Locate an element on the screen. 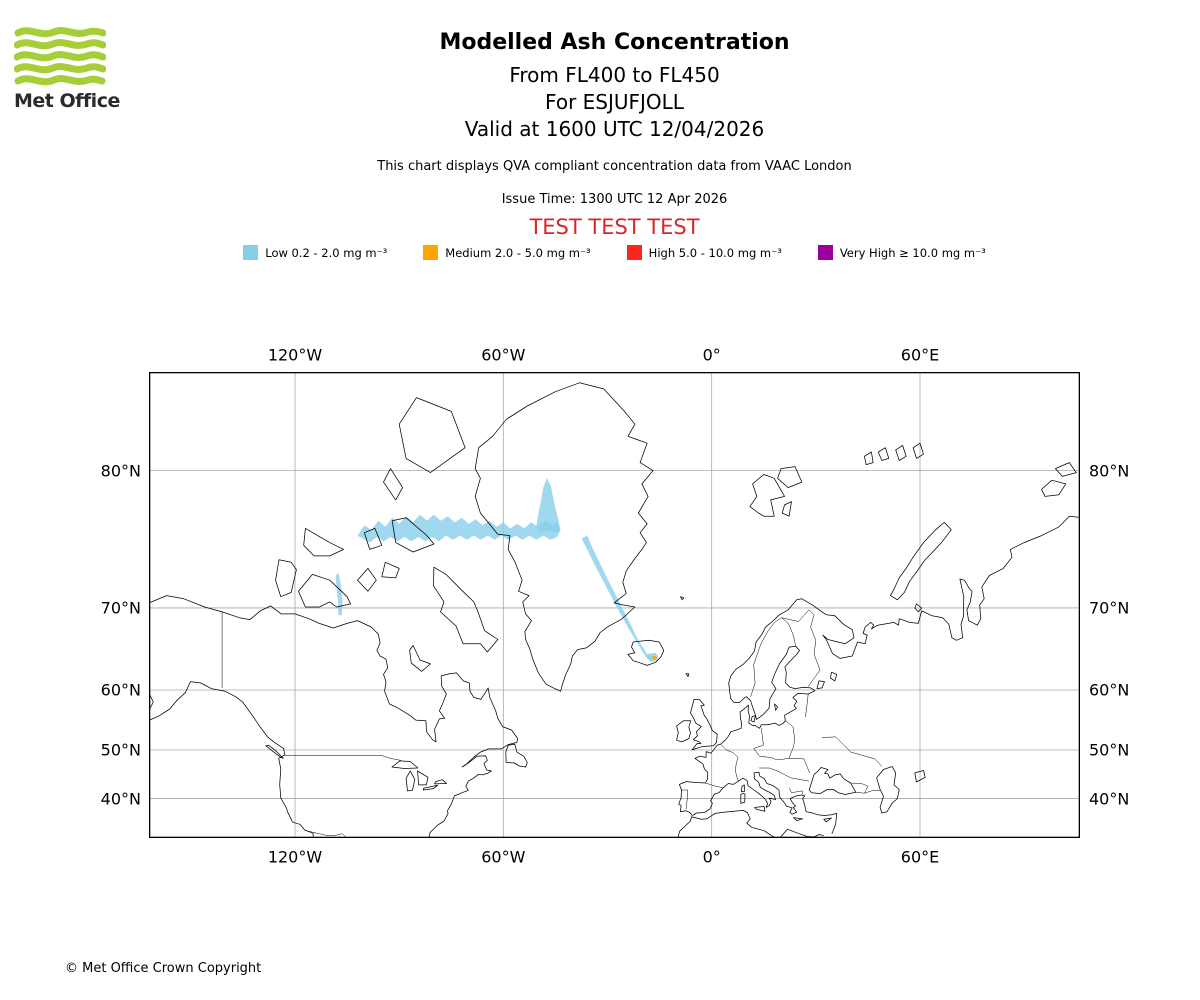  lon-tick-label-top: 0° is located at coordinates (711, 355).